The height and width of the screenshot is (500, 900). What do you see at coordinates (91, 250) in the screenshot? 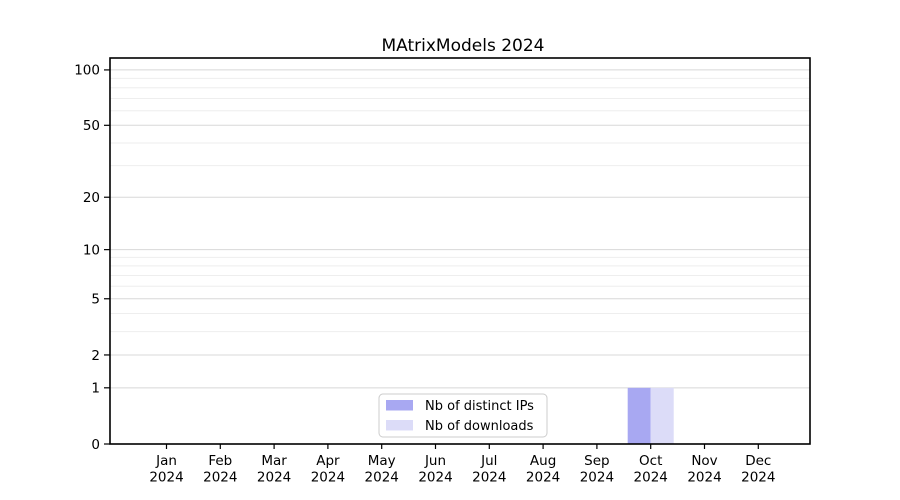
I see `y-tick-label: 10` at bounding box center [91, 250].